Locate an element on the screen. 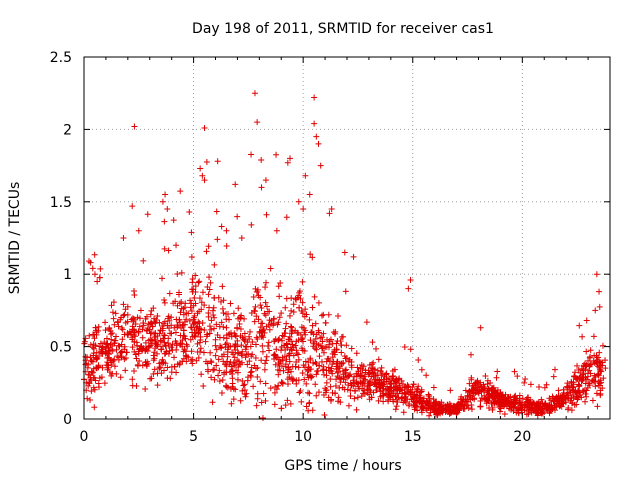 Image resolution: width=640 pixels, height=480 pixels. y-tick-label: 1.5 is located at coordinates (61, 203).